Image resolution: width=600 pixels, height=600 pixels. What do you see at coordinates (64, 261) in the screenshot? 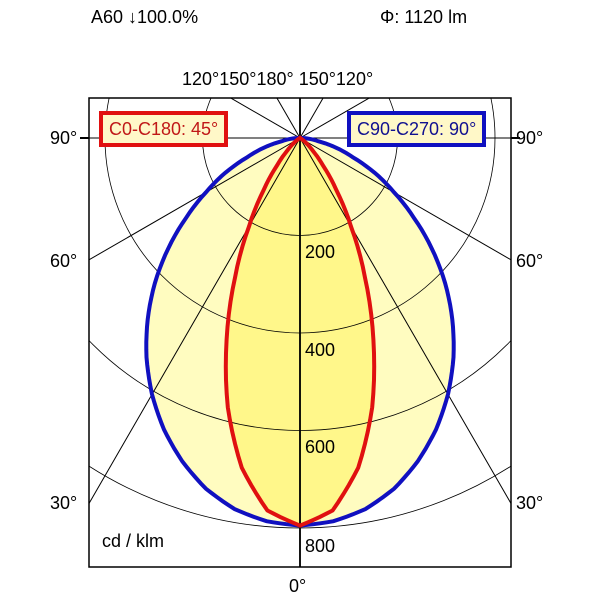
I see `left-angle-60: 60°` at bounding box center [64, 261].